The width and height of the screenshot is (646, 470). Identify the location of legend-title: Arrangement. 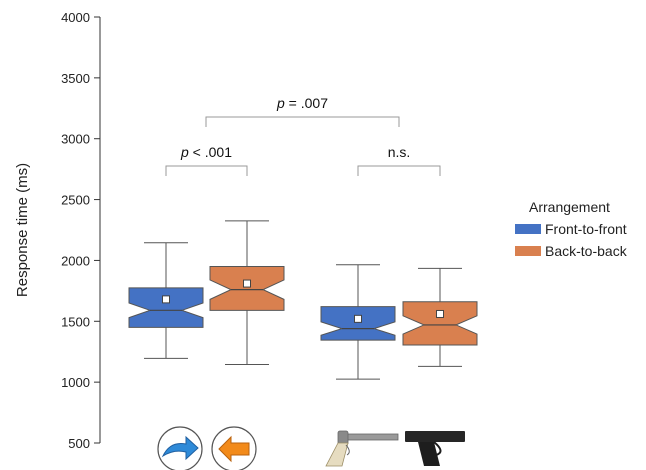
(569, 207).